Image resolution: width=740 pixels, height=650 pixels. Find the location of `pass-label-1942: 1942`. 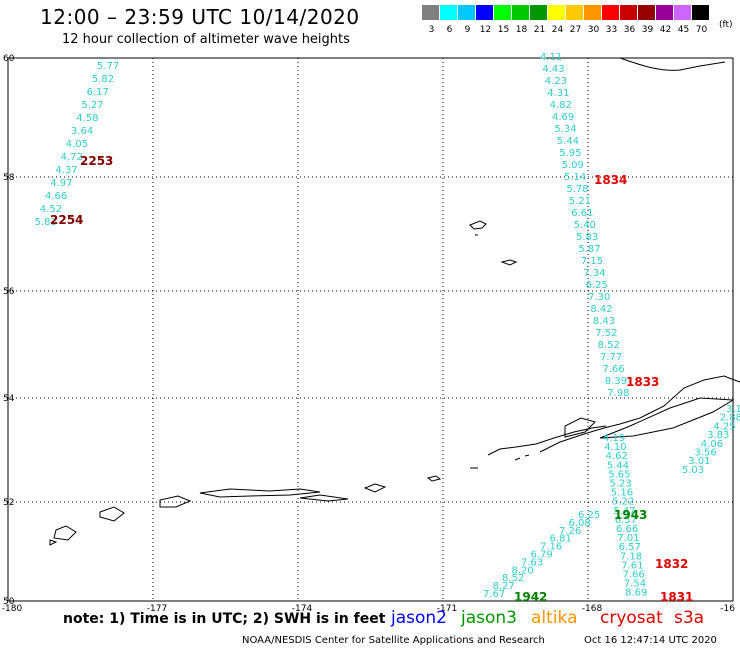

pass-label-1942: 1942 is located at coordinates (530, 597).